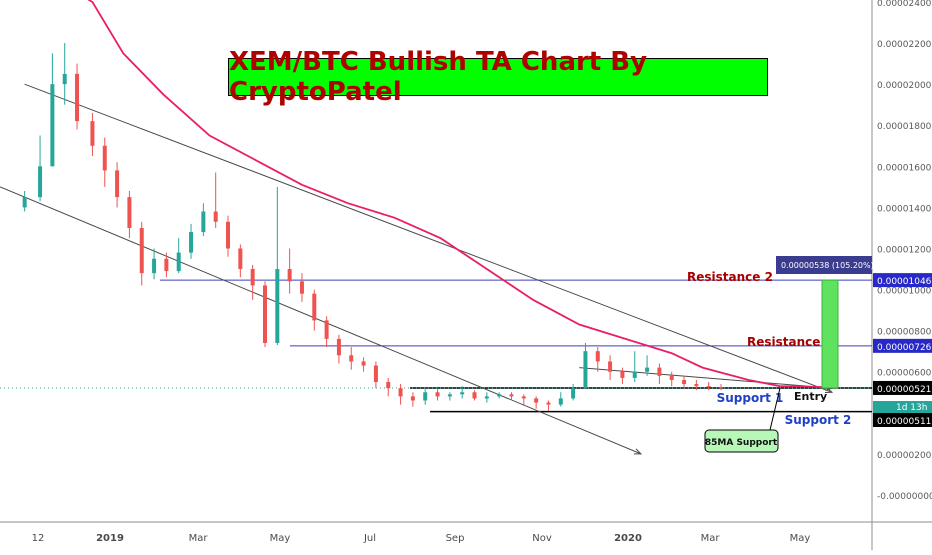  What do you see at coordinates (498, 77) in the screenshot?
I see `chart-title: XEM/BTC Bullish TA Chart By CryptoPatel` at bounding box center [498, 77].